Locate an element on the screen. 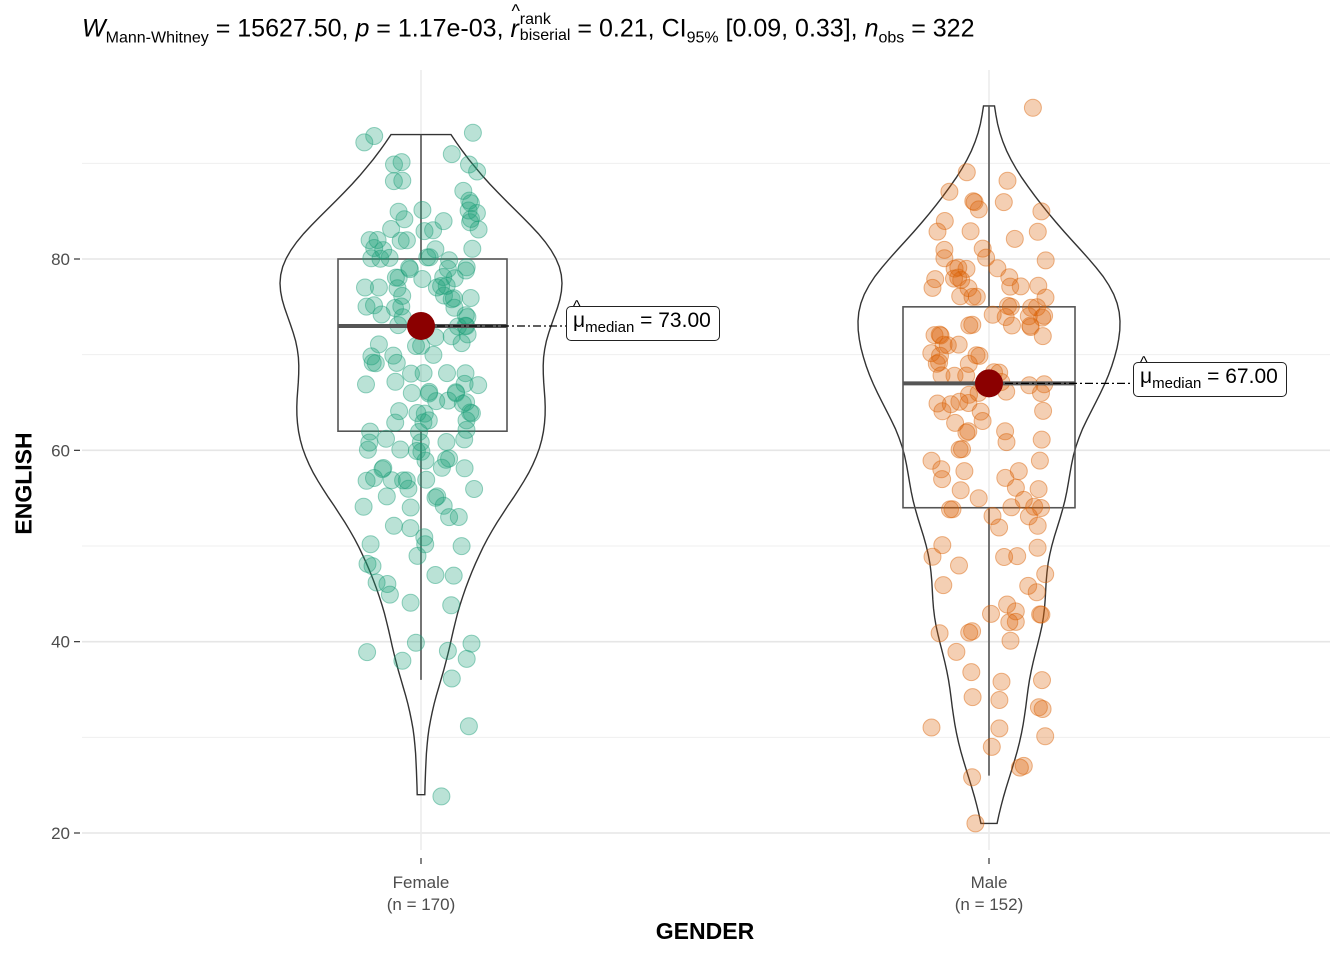  x-axis-label: GENDER is located at coordinates (705, 931).